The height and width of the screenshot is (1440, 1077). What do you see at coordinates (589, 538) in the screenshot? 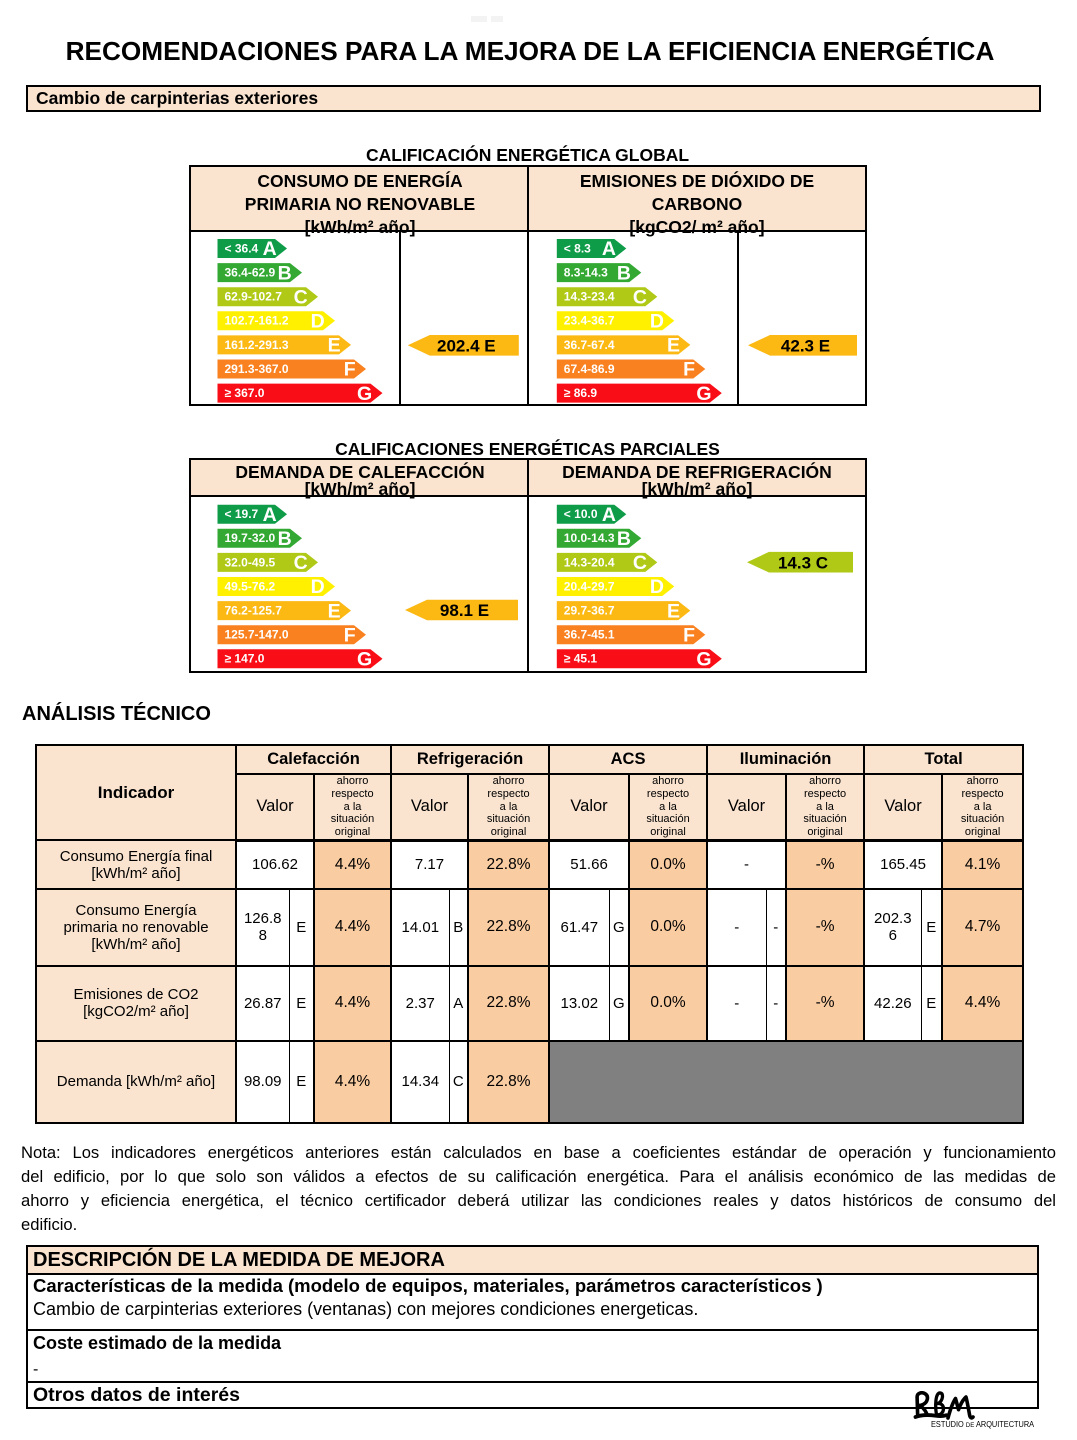
I see `svg-text: 10.0-14.3` at bounding box center [589, 538].